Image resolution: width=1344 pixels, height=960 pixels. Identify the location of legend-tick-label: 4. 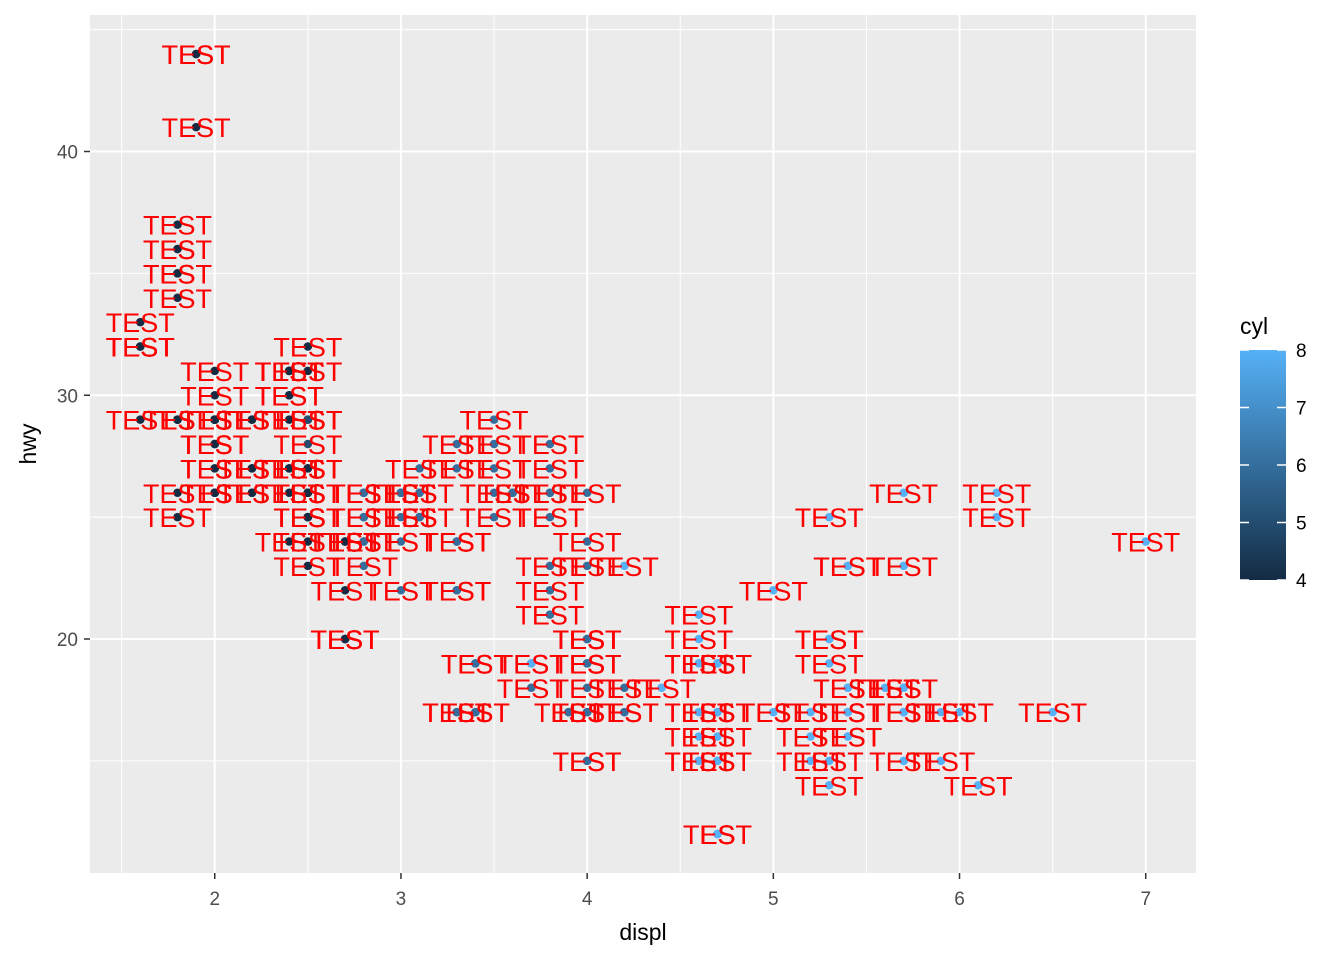
(1301, 581).